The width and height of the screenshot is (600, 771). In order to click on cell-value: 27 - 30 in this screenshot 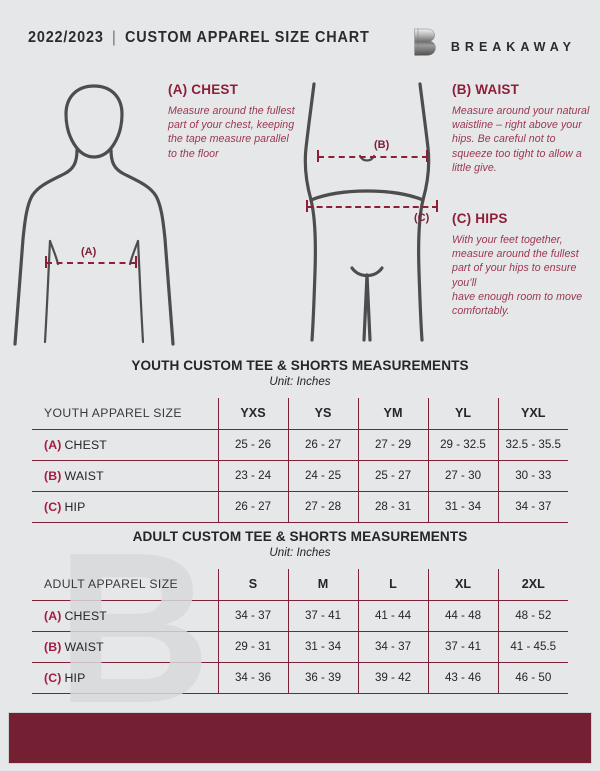, I will do `click(463, 475)`.